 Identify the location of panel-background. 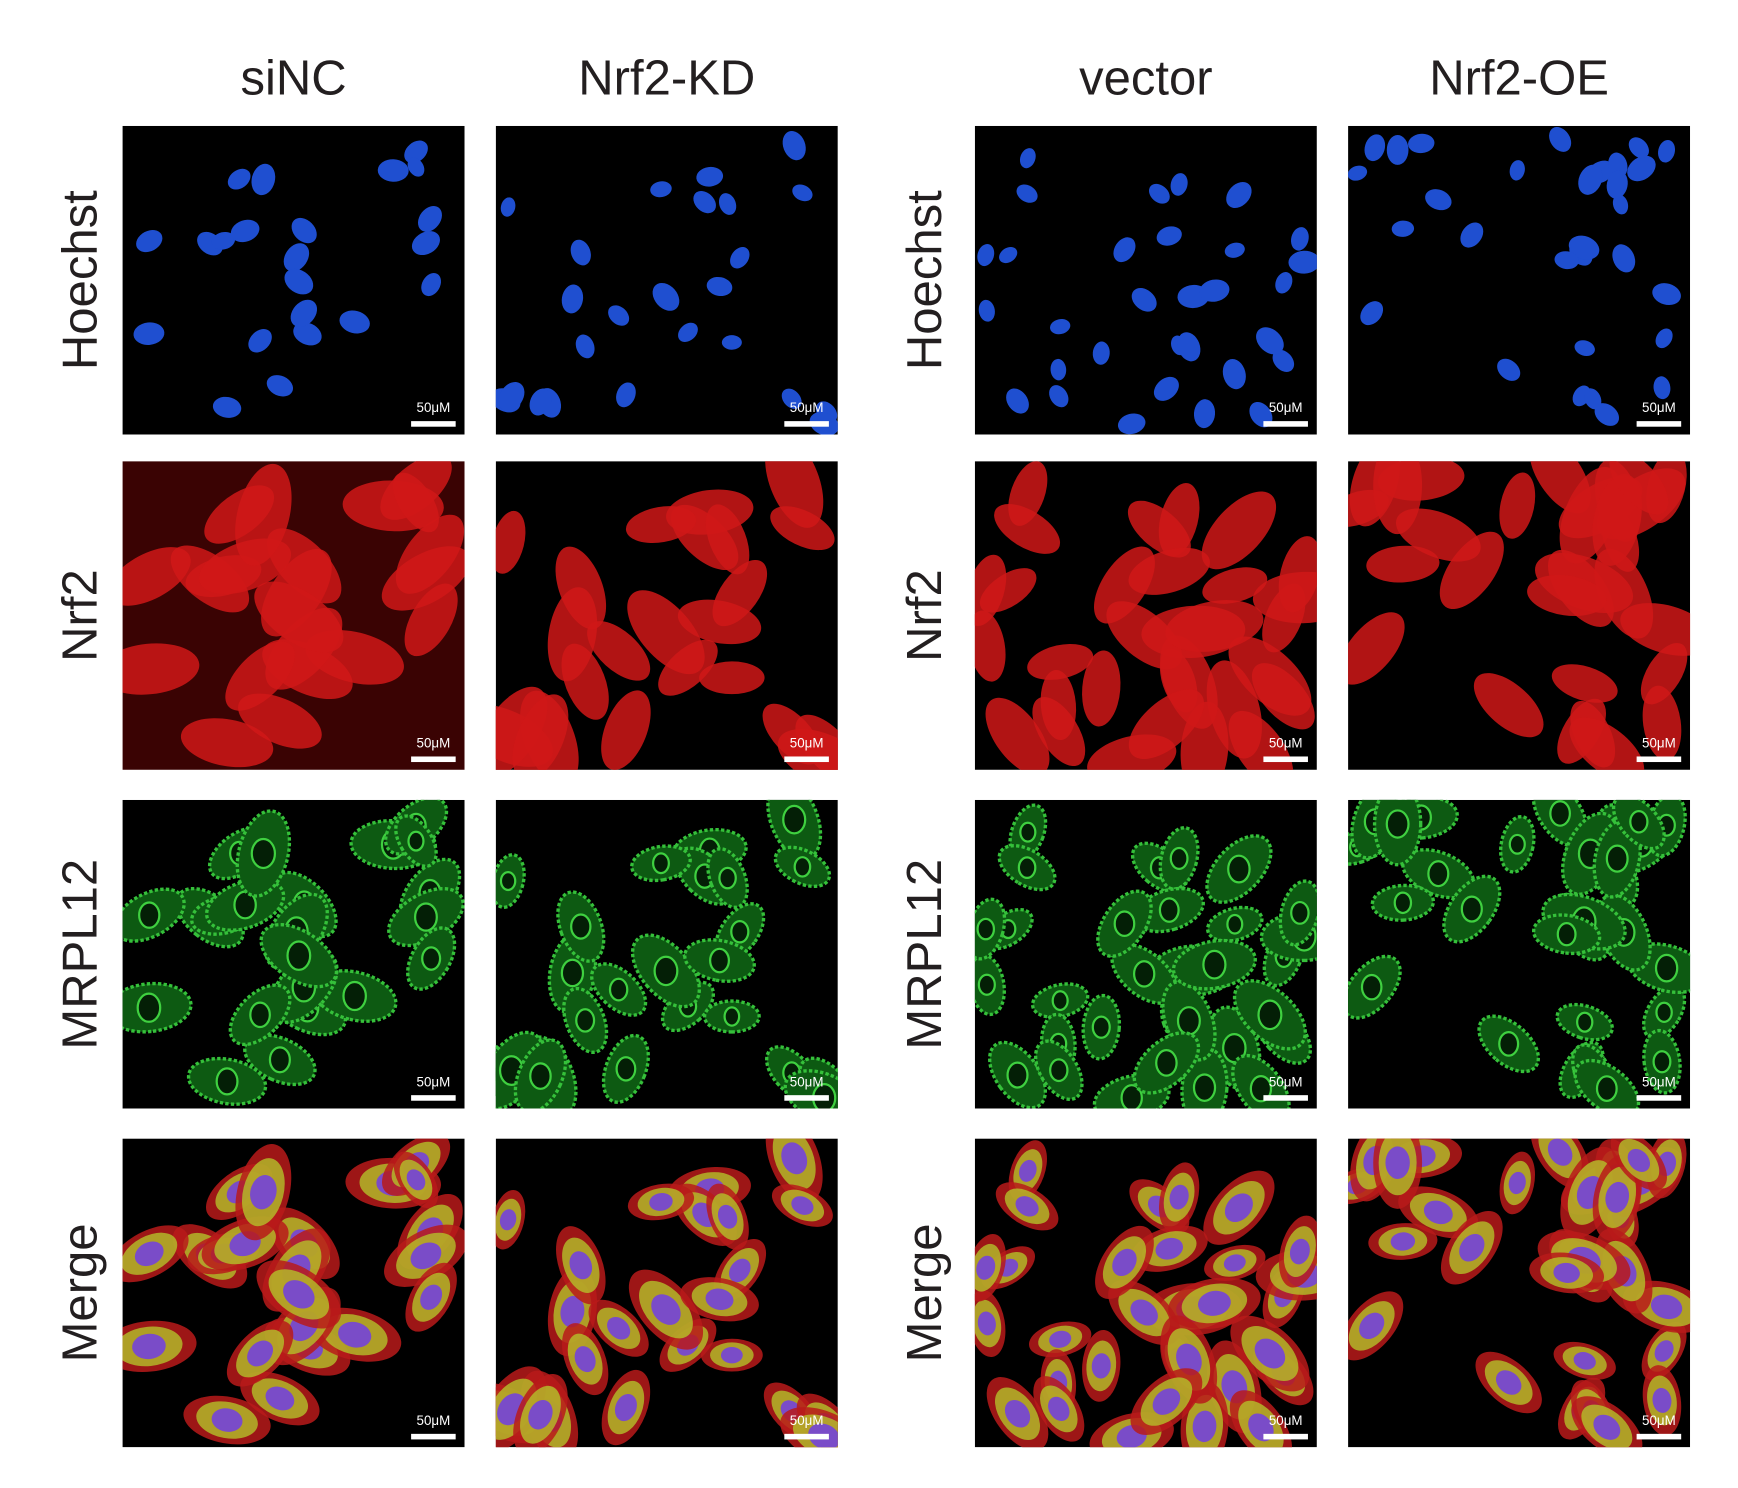
(666, 280).